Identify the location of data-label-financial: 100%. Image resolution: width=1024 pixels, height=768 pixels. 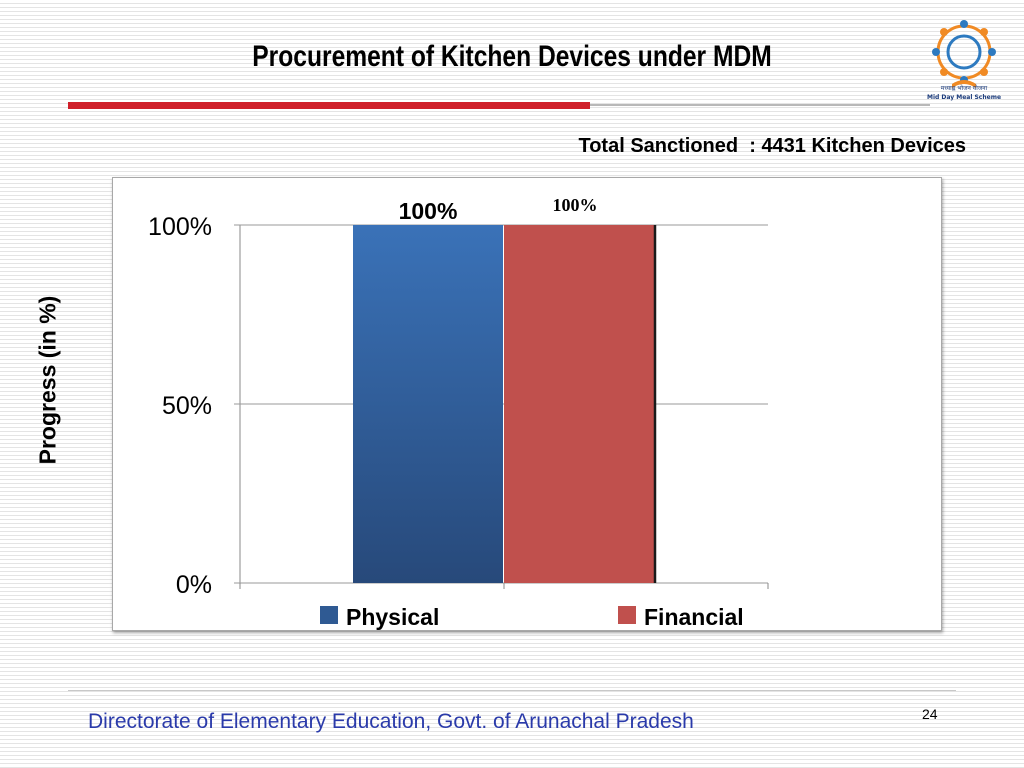
(575, 205).